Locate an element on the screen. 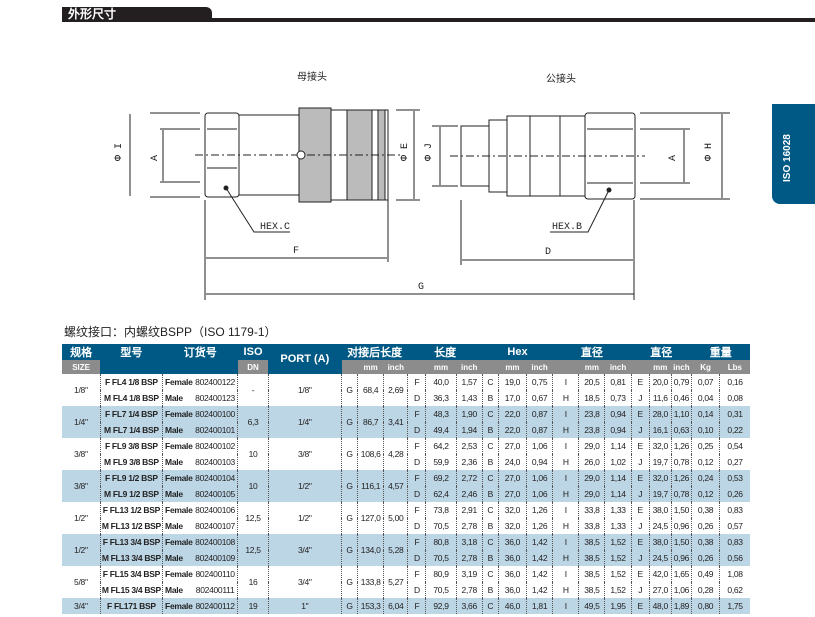  cell-dia1-letter: H is located at coordinates (565, 398).